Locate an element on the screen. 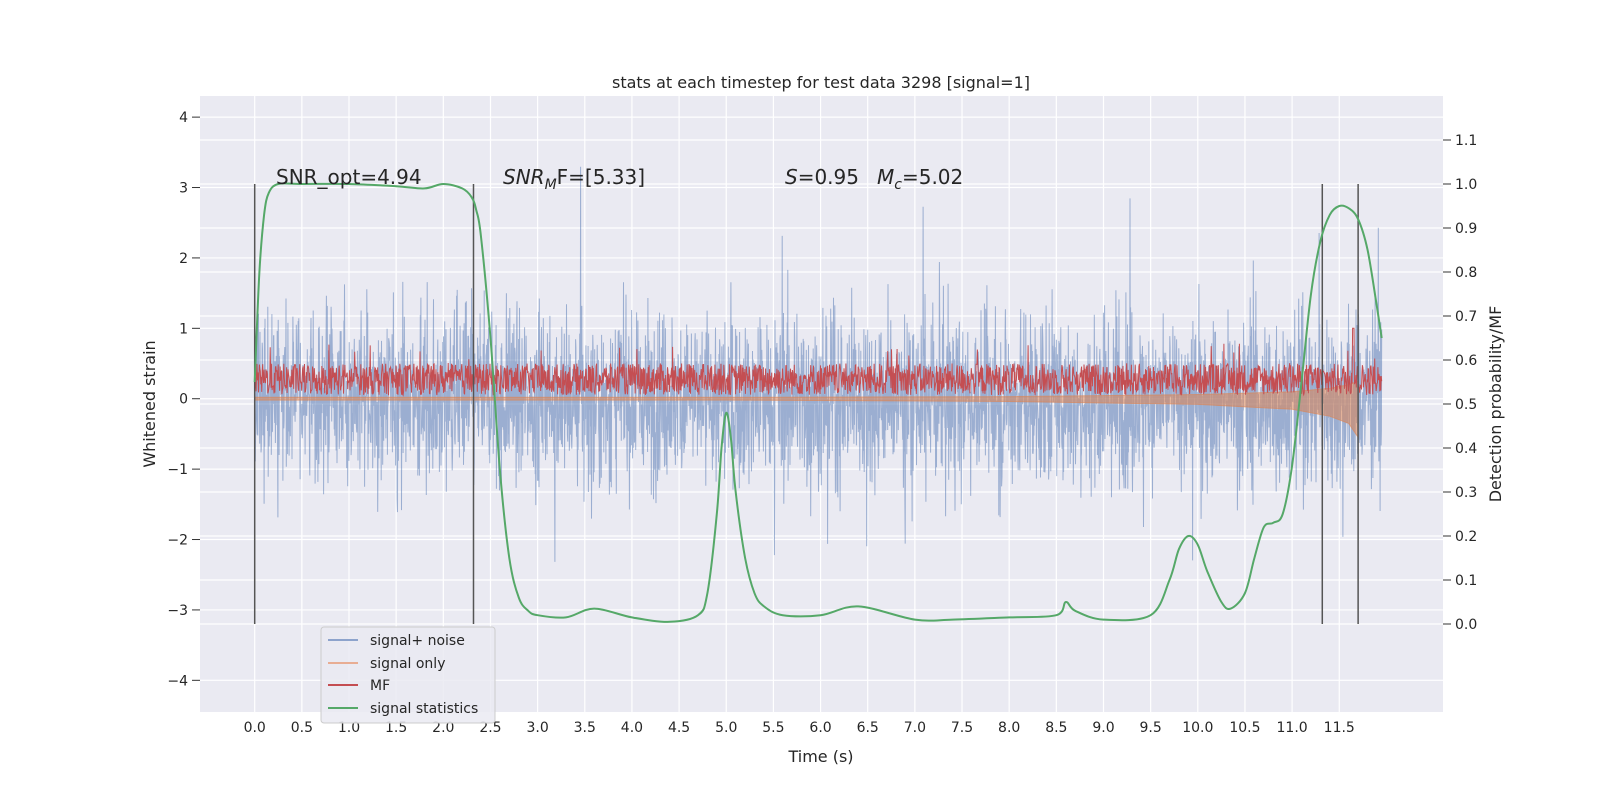 The image size is (1600, 800). y-right-tick-label: 0.7 is located at coordinates (1466, 317).